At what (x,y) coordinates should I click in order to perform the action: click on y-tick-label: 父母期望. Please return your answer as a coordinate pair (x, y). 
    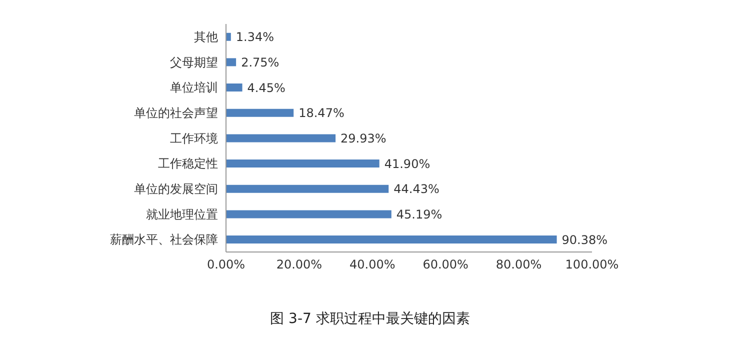
    Looking at the image, I should click on (194, 62).